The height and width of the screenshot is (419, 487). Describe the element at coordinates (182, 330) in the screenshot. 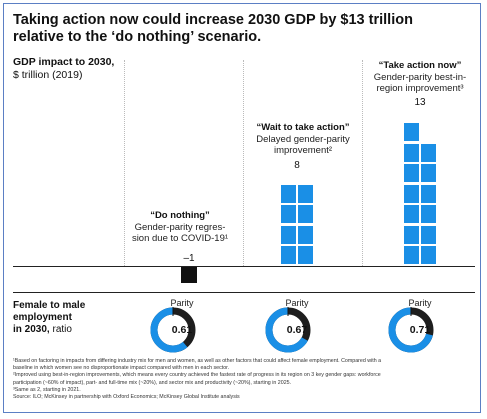

I see `ratio-value-do-nothing: 0.61` at that location.